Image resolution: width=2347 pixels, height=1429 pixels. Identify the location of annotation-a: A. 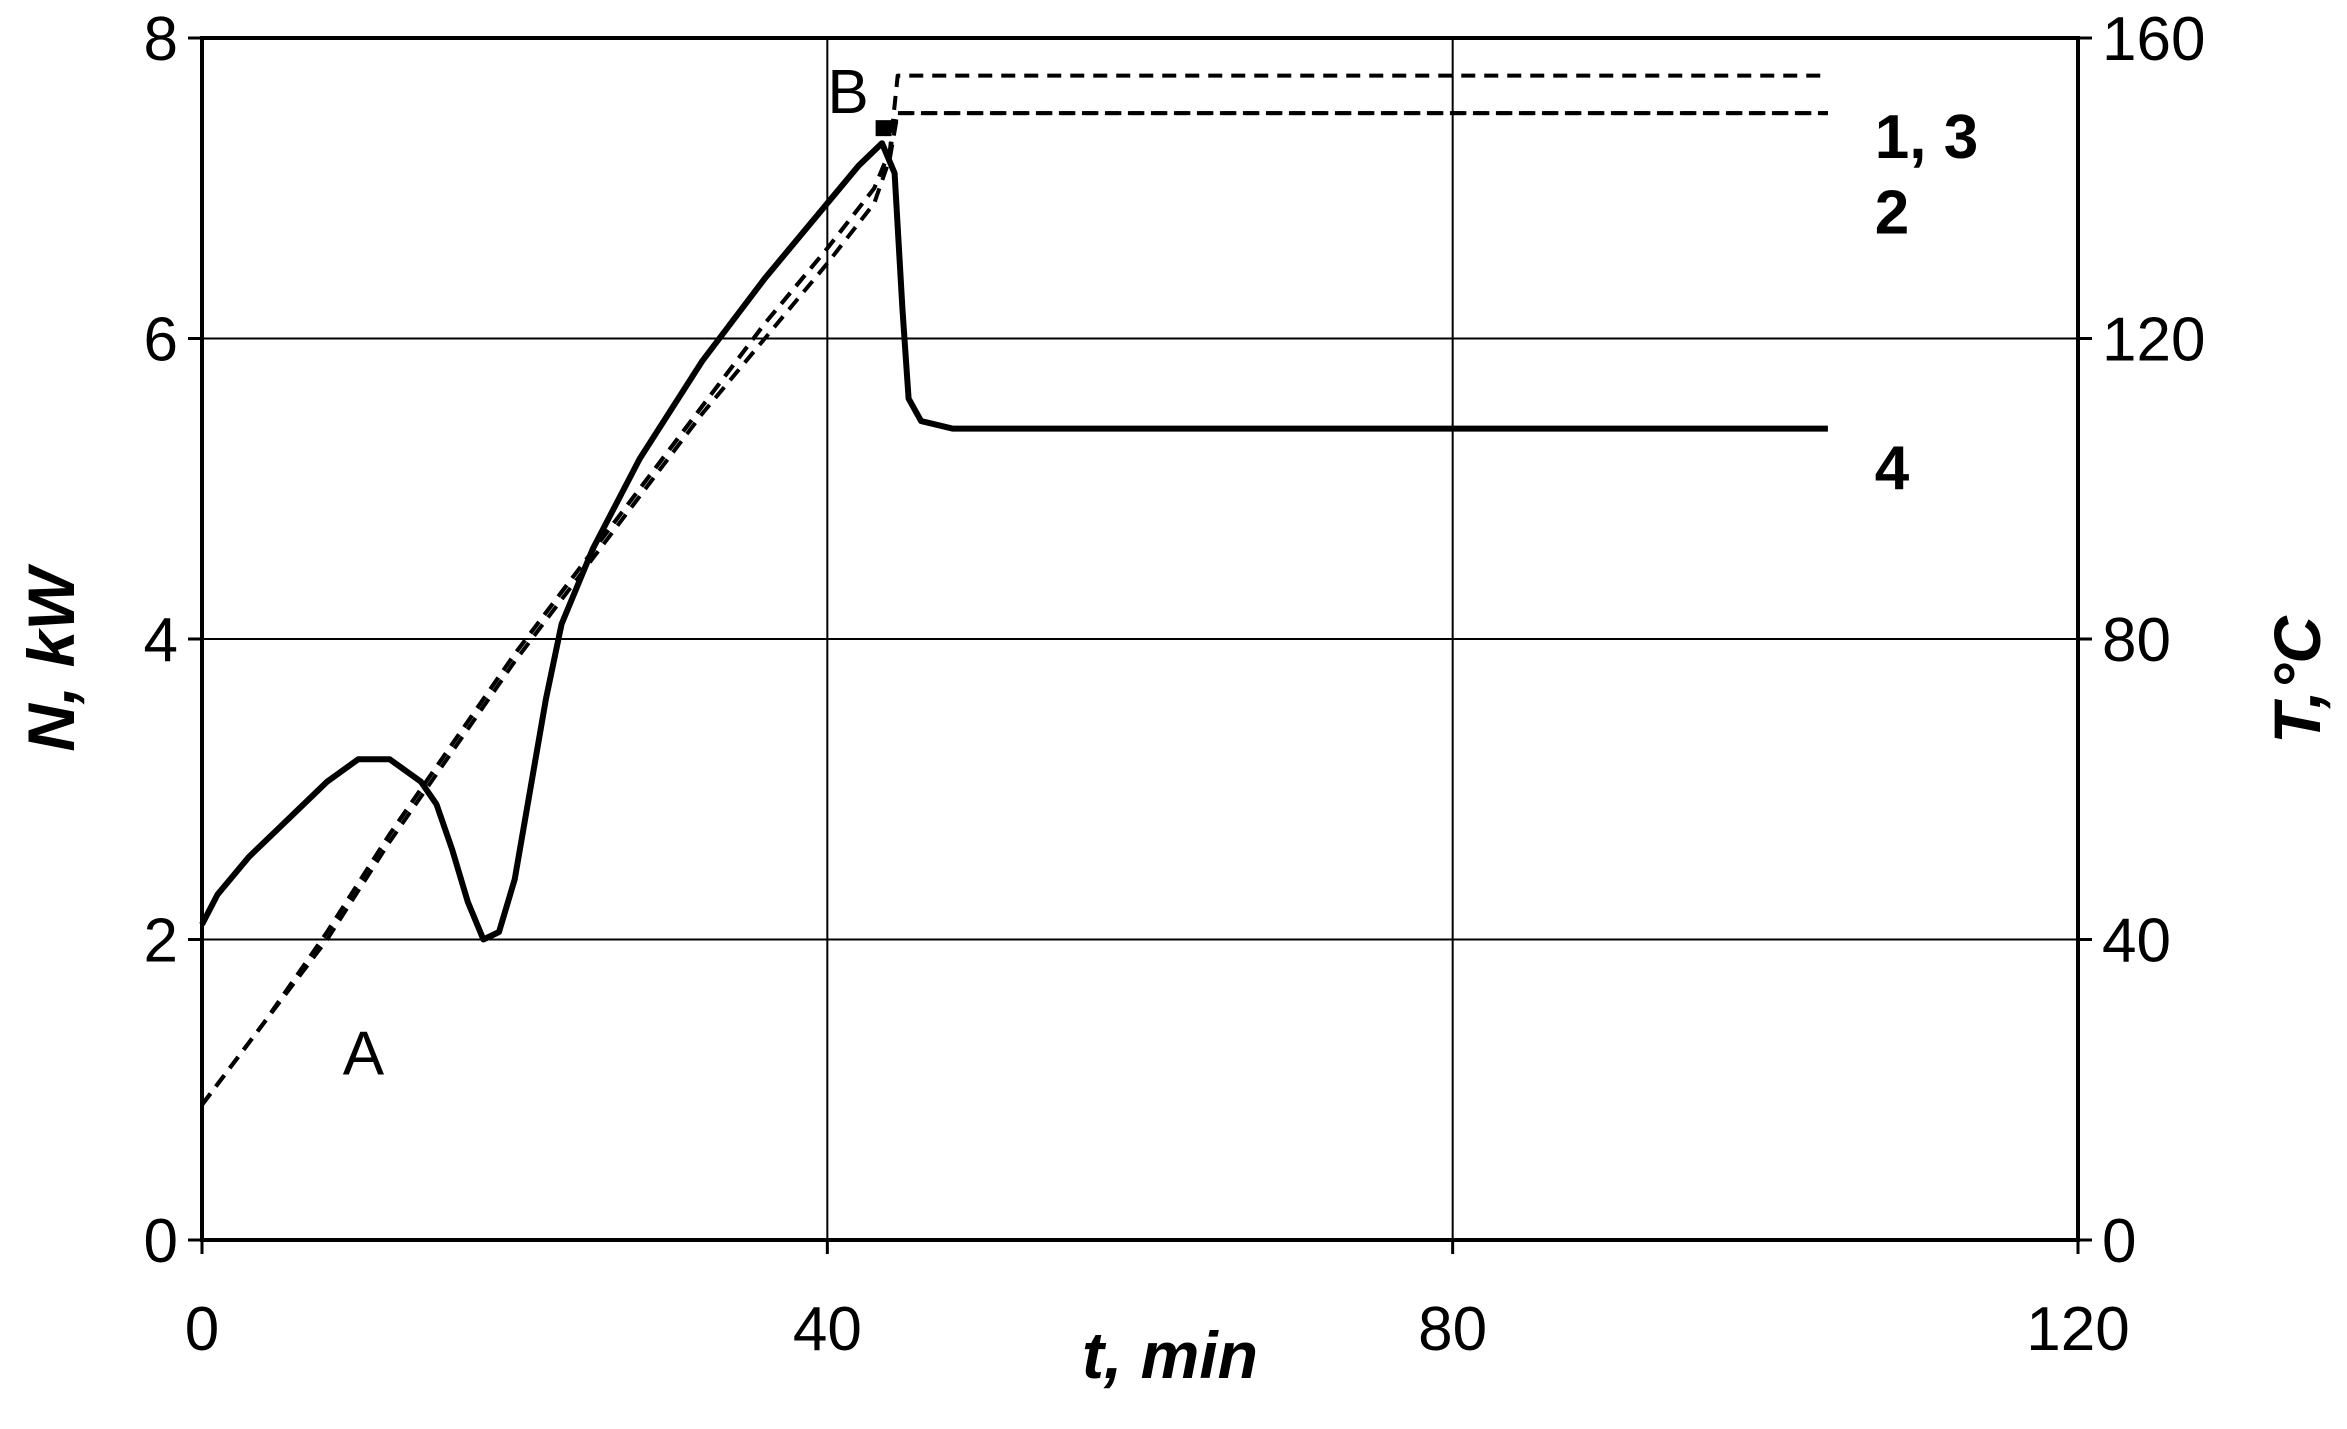
(364, 1054).